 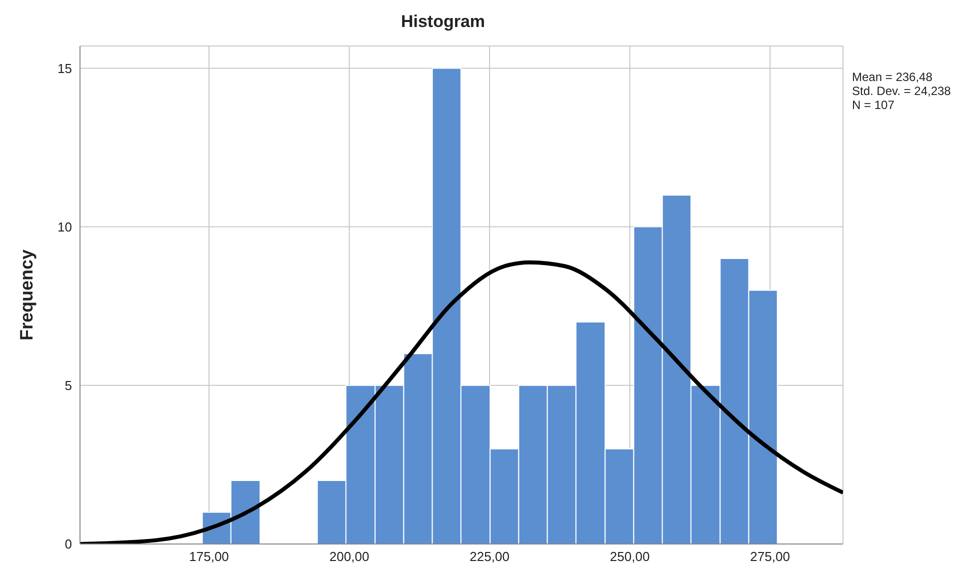 What do you see at coordinates (874, 105) in the screenshot?
I see `text: N = 107` at bounding box center [874, 105].